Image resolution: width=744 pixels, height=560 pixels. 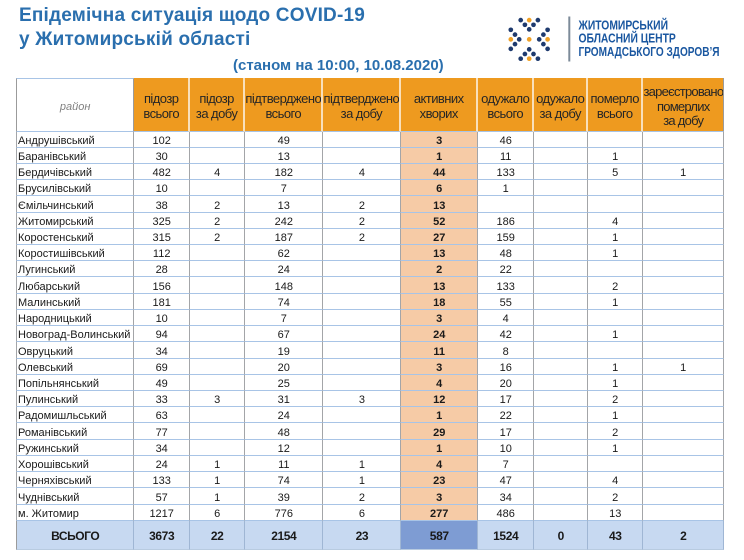 What do you see at coordinates (649, 51) in the screenshot?
I see `svg-text: ГРОМАДСЬКОГО ЗДОРОВ’Я` at bounding box center [649, 51].